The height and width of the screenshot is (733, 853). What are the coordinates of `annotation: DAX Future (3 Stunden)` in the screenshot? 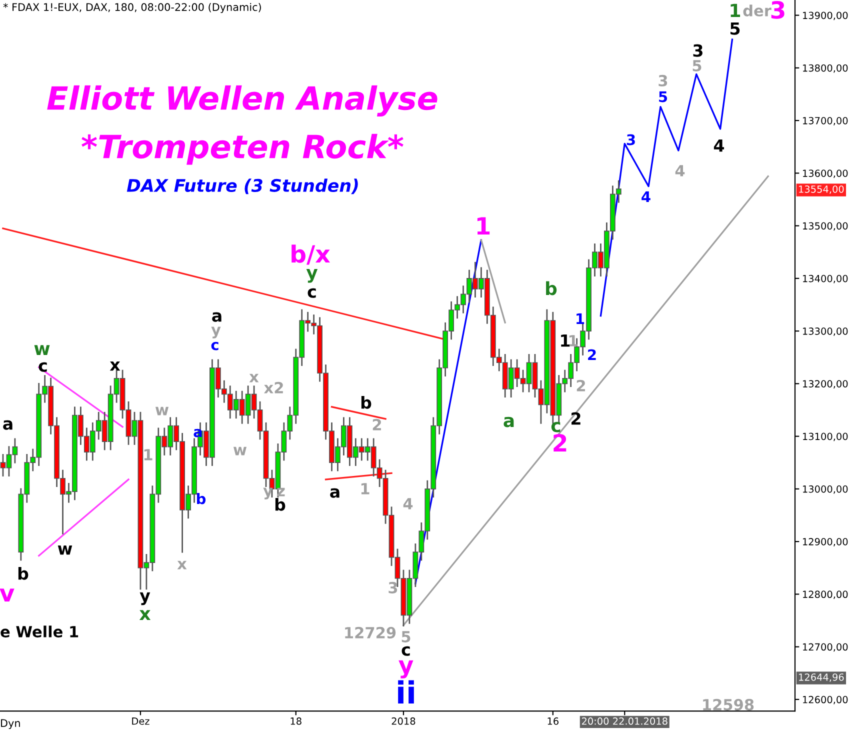 It's located at (242, 186).